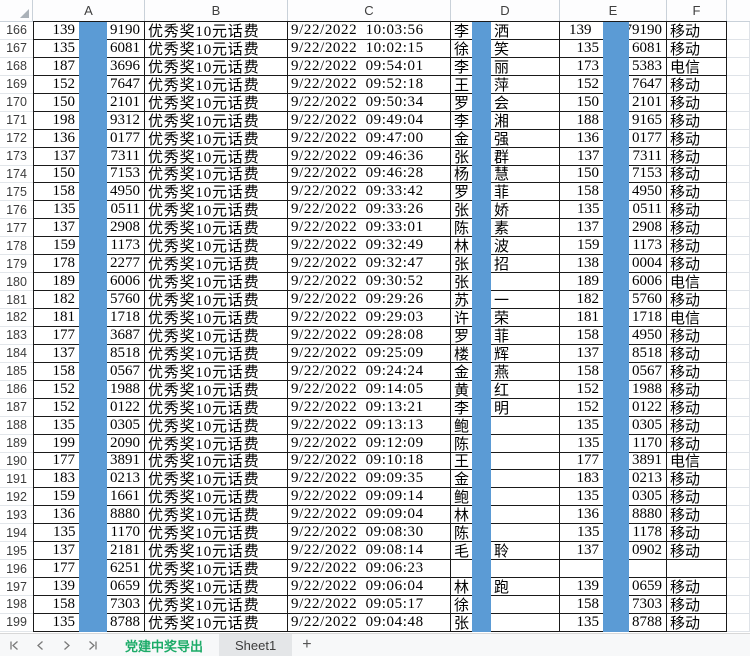 The height and width of the screenshot is (656, 750). I want to click on row-header: 181, so click(16, 300).